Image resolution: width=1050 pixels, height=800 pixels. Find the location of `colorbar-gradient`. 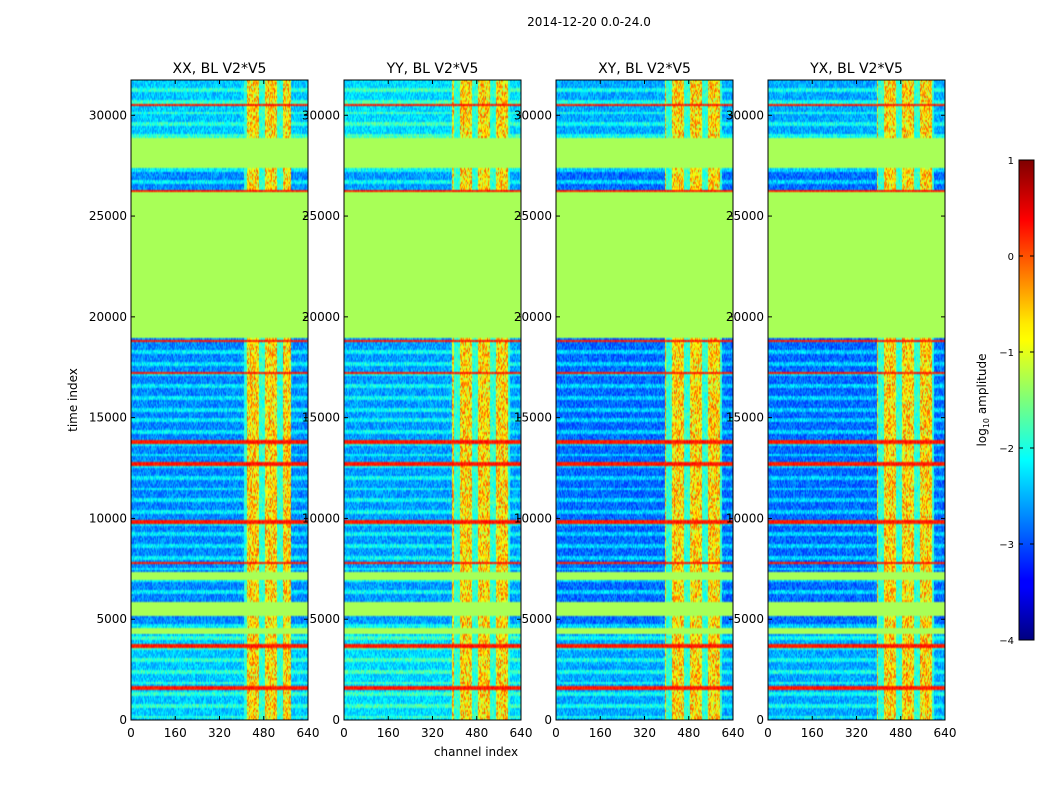

colorbar-gradient is located at coordinates (1026, 400).